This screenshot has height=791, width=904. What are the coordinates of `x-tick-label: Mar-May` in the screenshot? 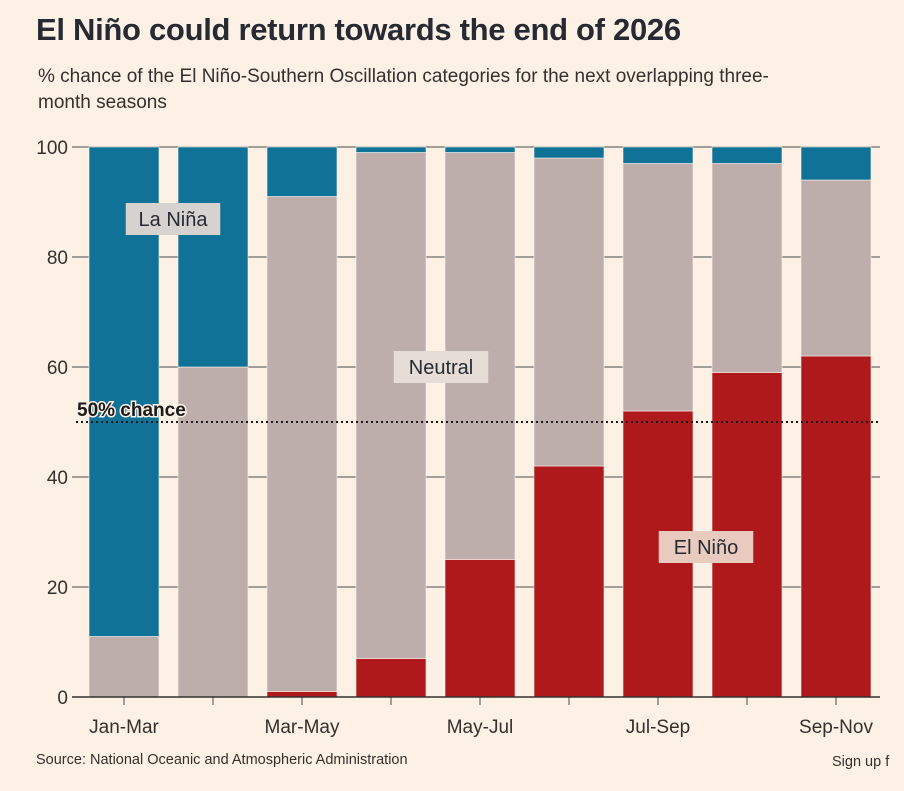 It's located at (302, 727).